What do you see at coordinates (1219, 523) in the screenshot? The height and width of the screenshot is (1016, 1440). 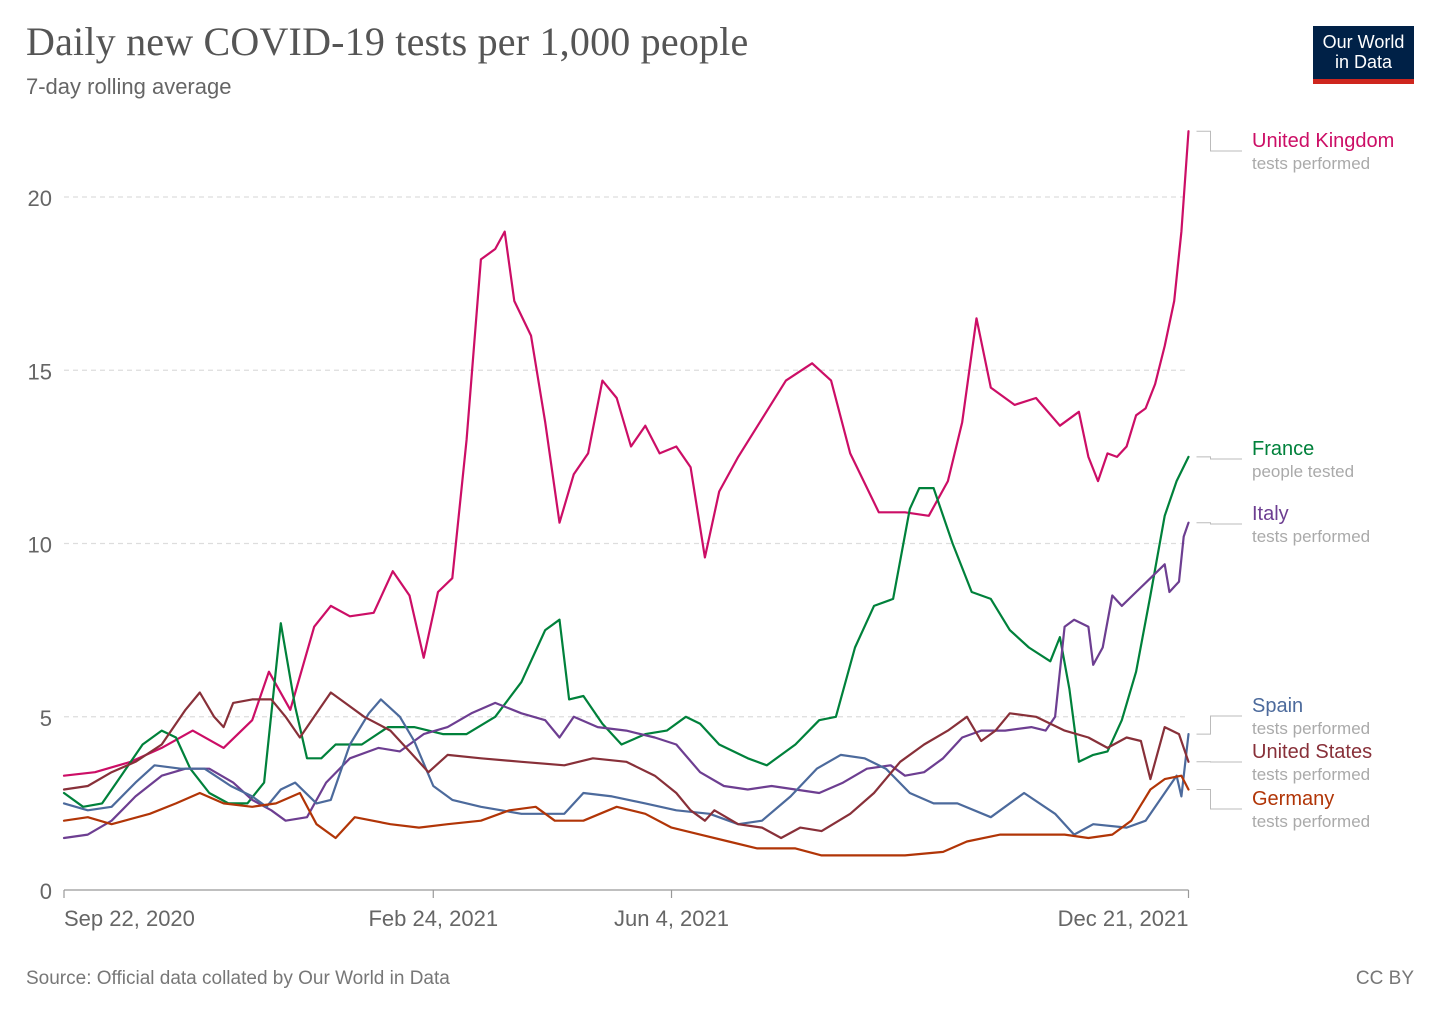 I see `label-connector-italy` at bounding box center [1219, 523].